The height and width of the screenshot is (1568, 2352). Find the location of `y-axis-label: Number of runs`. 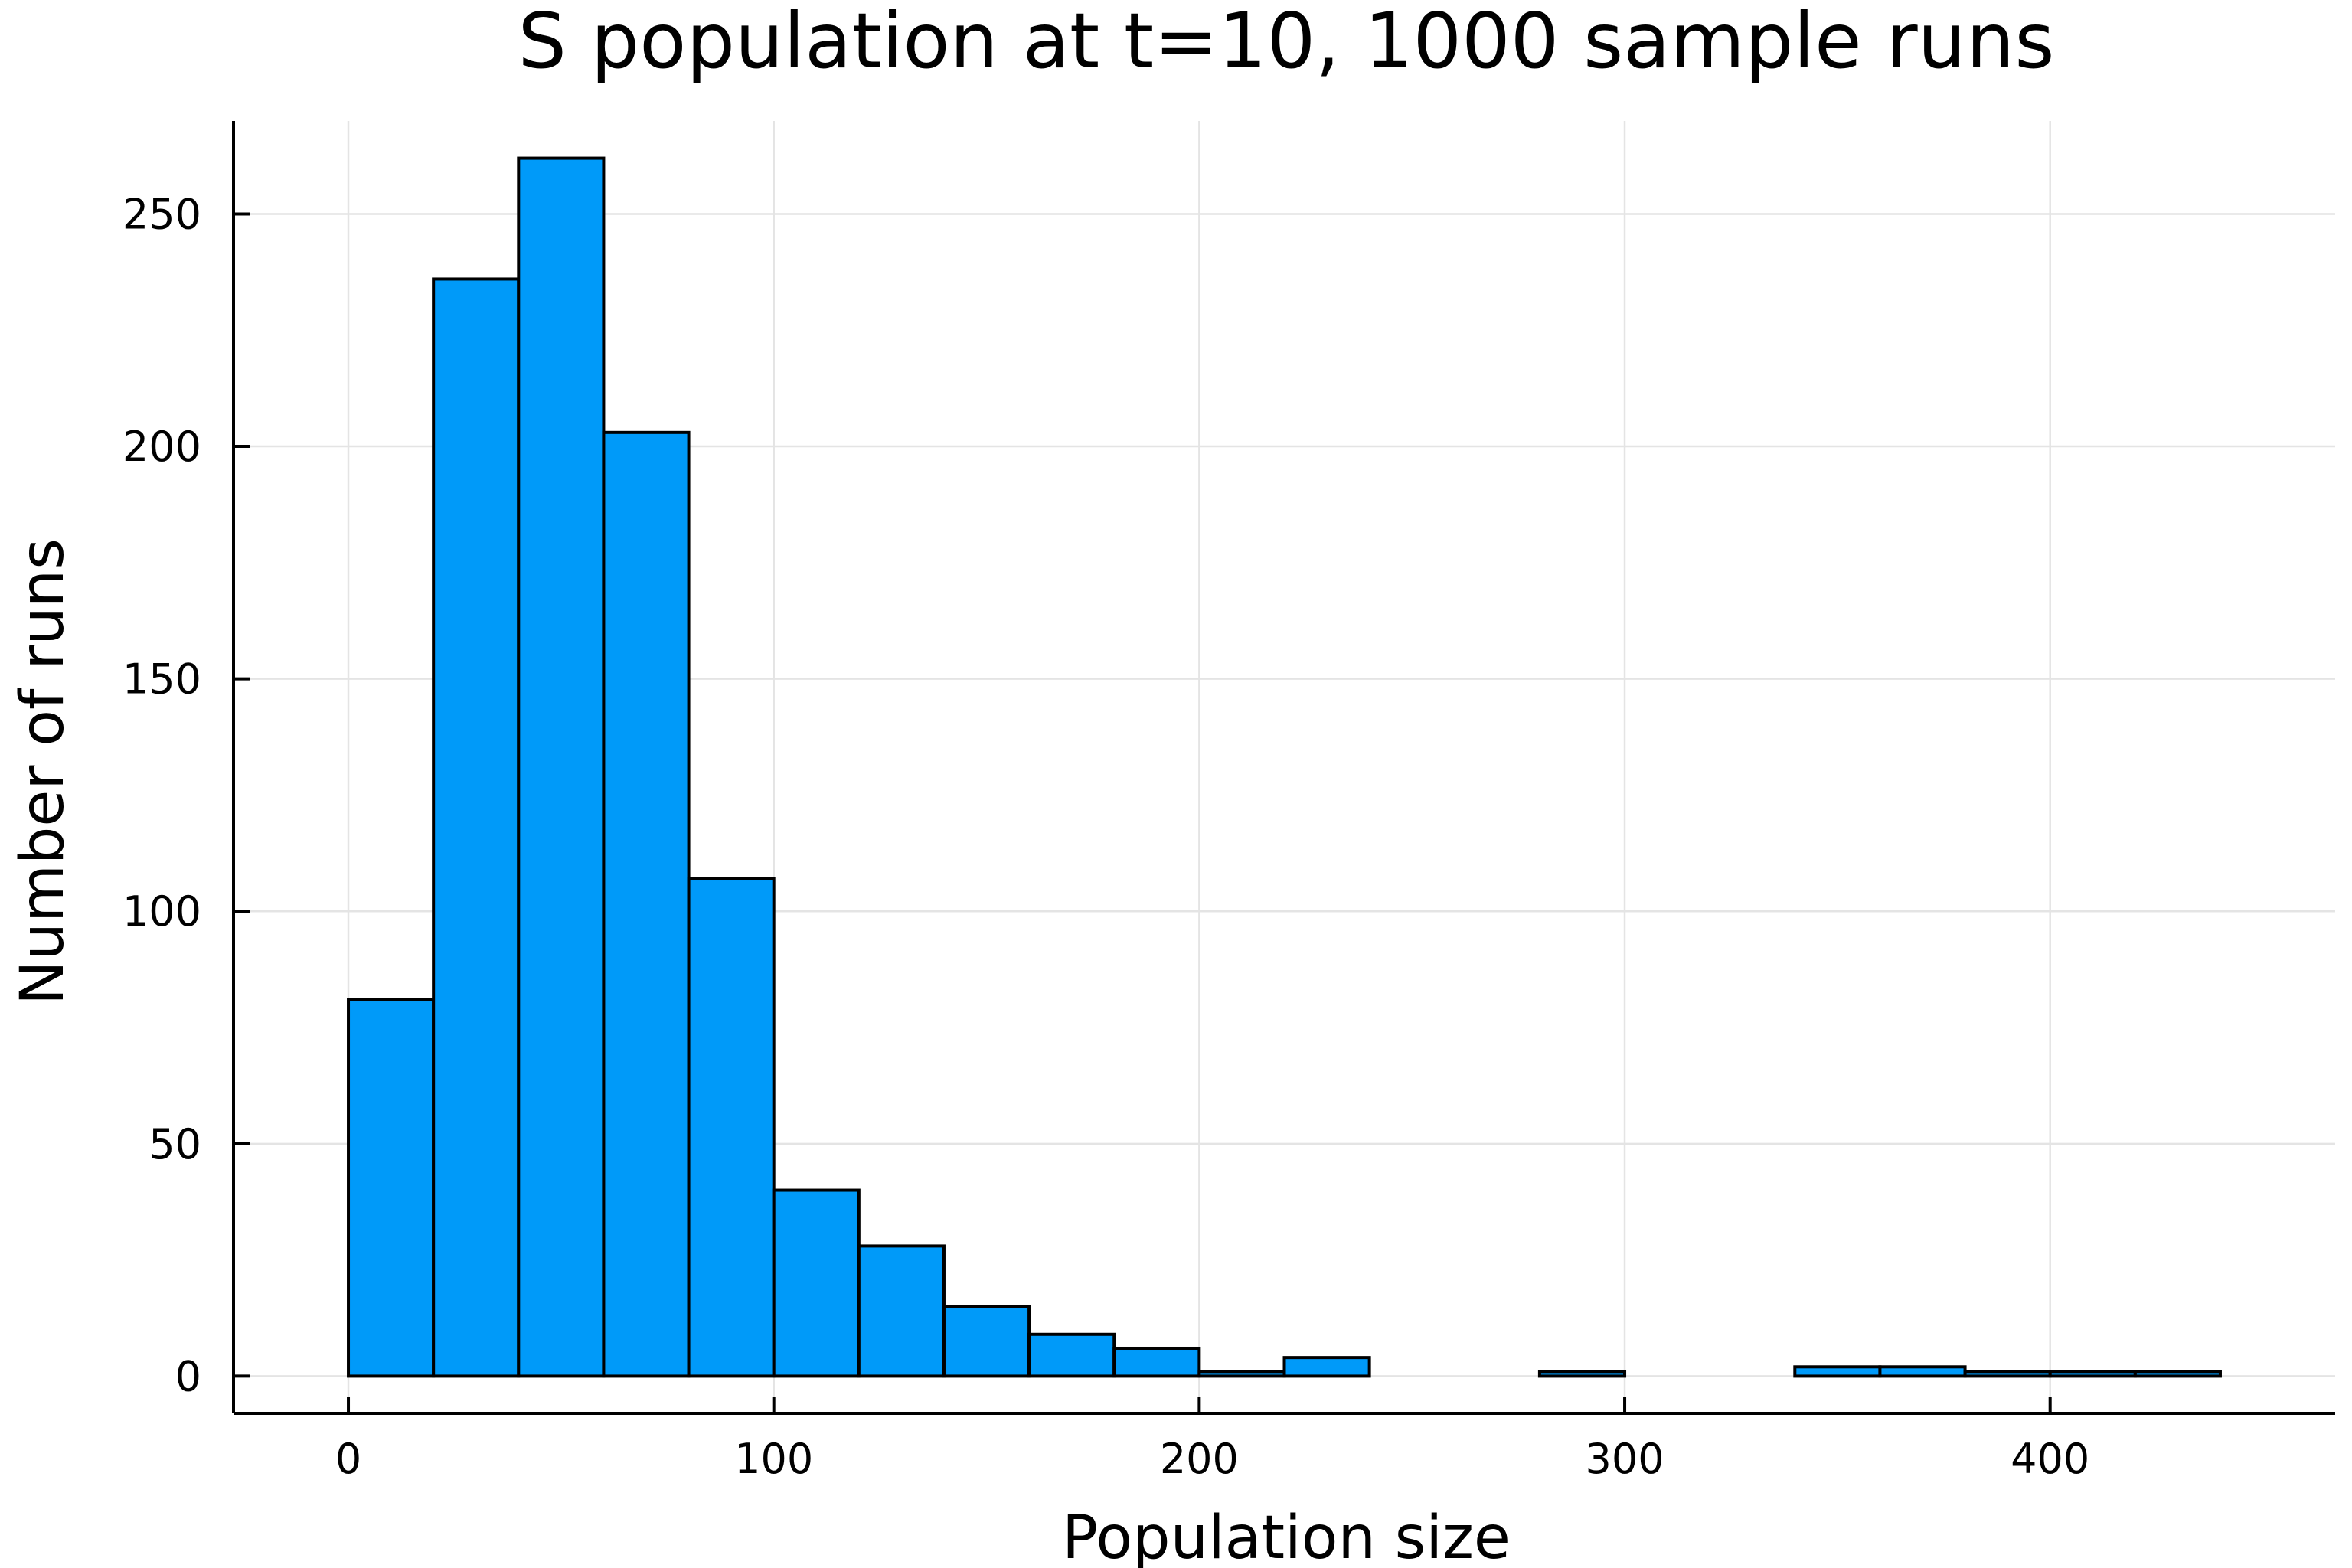

y-axis-label: Number of runs is located at coordinates (42, 771).